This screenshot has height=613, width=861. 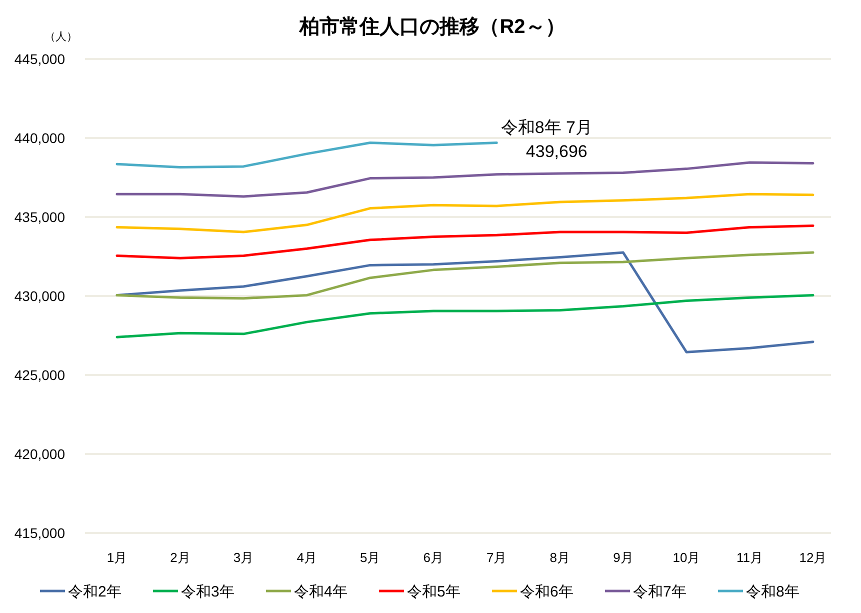 What do you see at coordinates (40, 138) in the screenshot?
I see `y-tick-label: 440,000` at bounding box center [40, 138].